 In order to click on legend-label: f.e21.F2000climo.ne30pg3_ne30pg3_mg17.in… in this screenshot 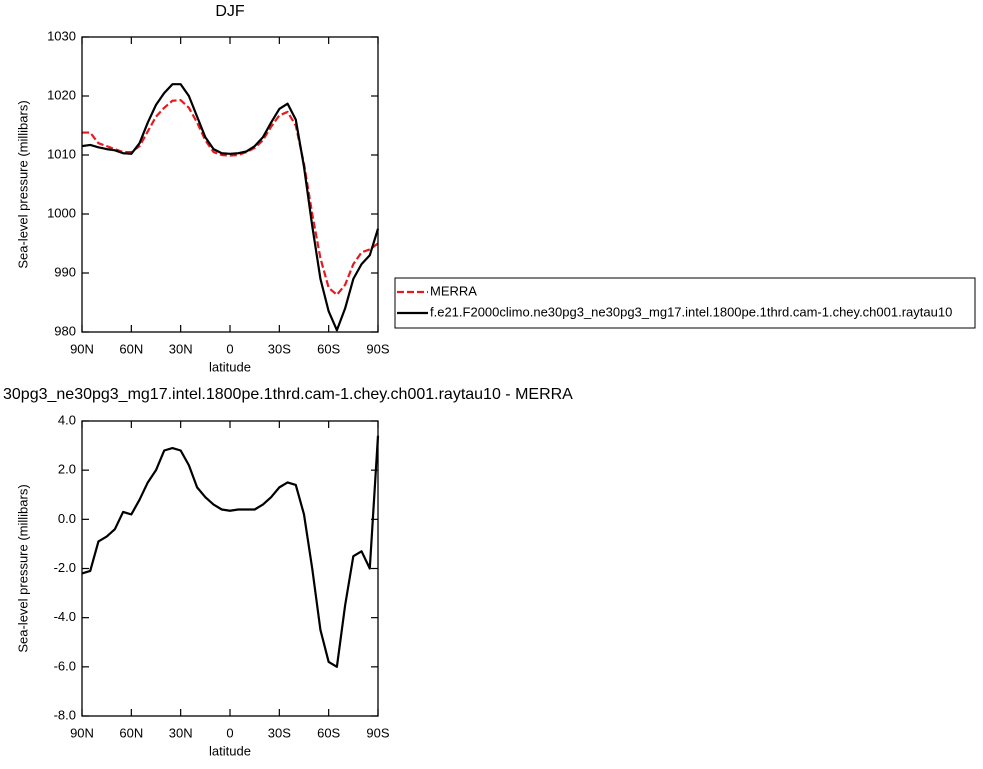, I will do `click(691, 311)`.